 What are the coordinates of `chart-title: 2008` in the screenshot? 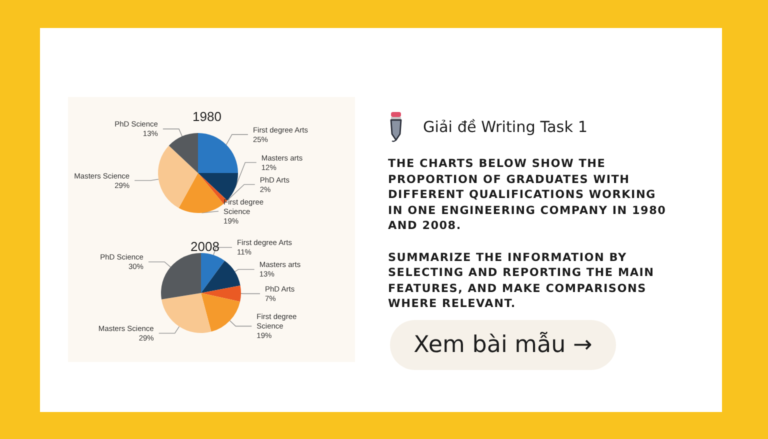 It's located at (205, 246).